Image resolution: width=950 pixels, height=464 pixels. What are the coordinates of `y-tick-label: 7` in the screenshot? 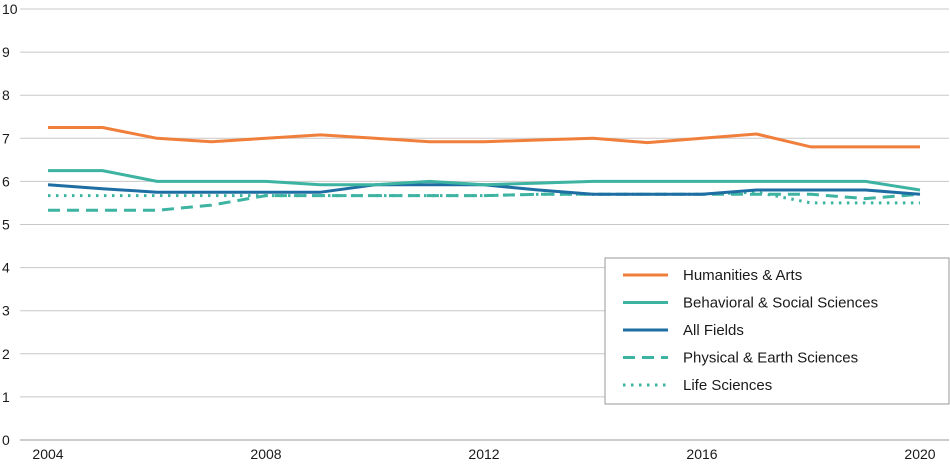 It's located at (6, 138).